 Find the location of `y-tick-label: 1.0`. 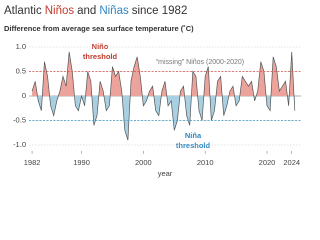

y-tick-label: 1.0 is located at coordinates (21, 46).